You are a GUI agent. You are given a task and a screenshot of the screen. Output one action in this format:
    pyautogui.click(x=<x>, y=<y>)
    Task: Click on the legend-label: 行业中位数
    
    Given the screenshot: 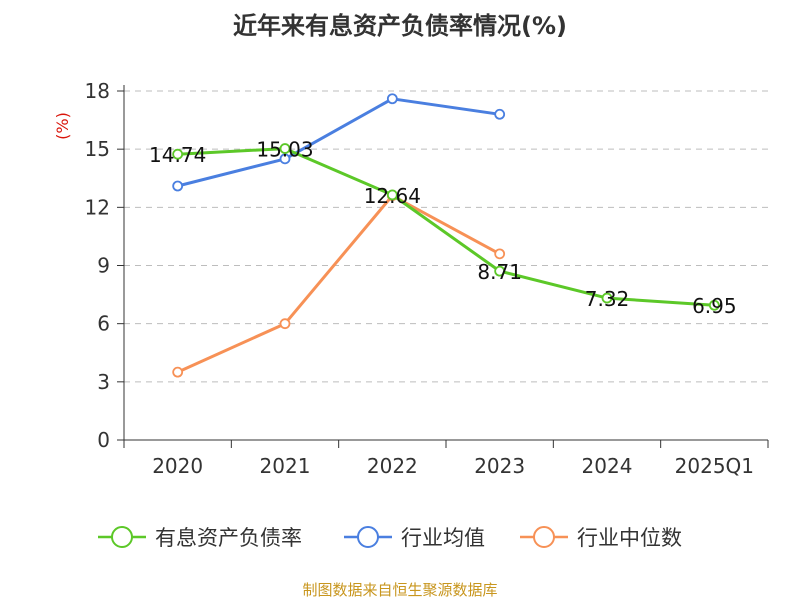 What is the action you would take?
    pyautogui.click(x=629, y=538)
    